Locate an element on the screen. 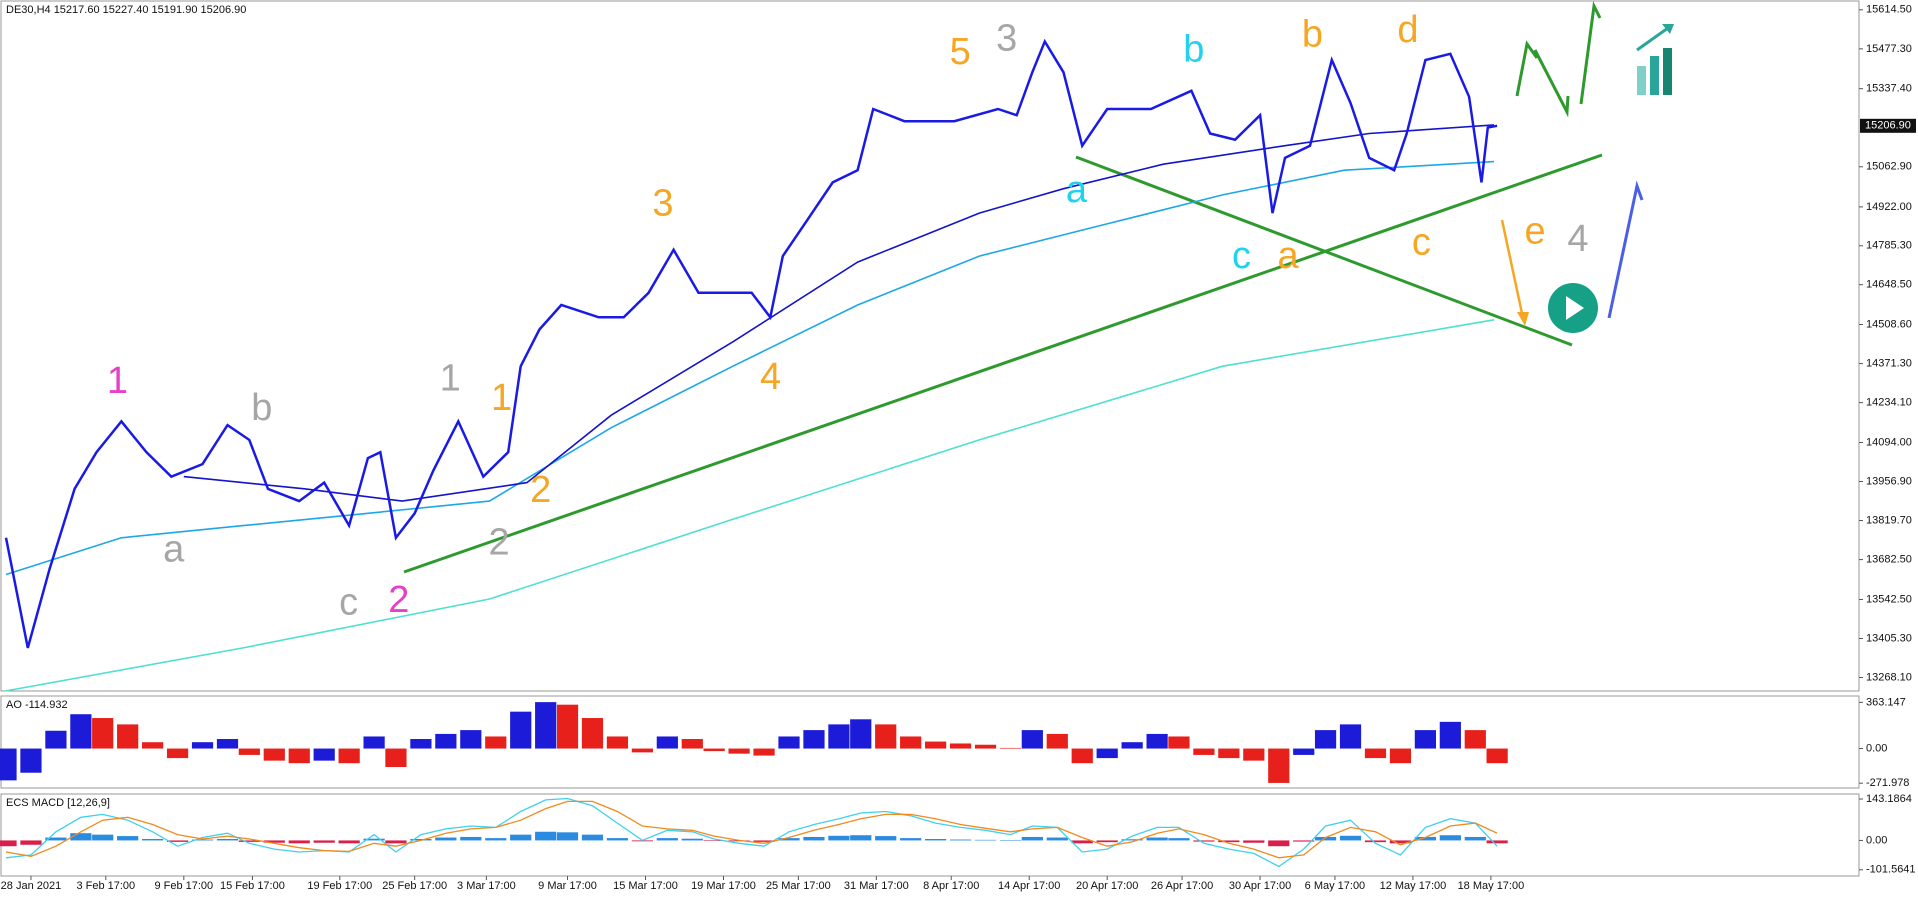 The width and height of the screenshot is (1918, 897). y-tick-label: 14234.10 is located at coordinates (1889, 403).